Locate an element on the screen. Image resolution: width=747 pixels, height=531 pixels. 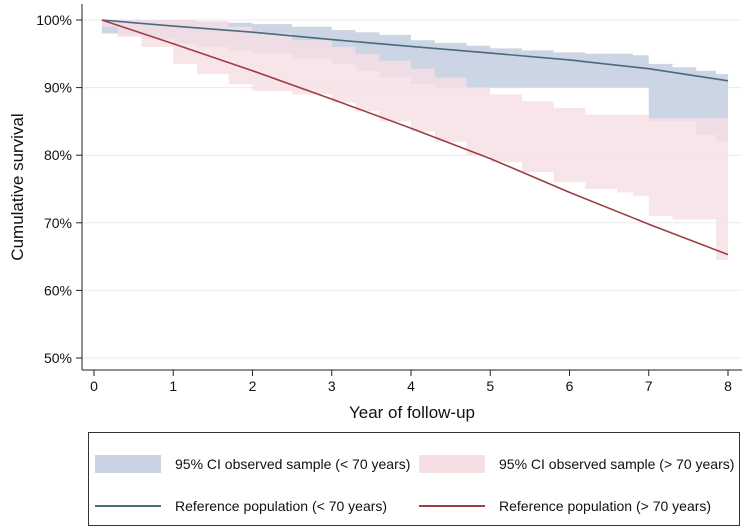
x-axis-title: Year of follow-up is located at coordinates (412, 412).